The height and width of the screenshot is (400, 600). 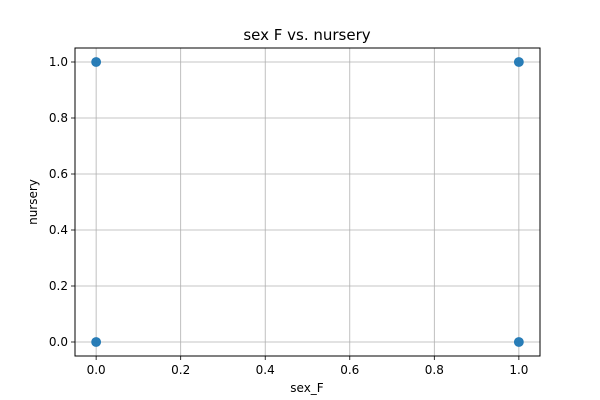 What do you see at coordinates (62, 202) in the screenshot?
I see `y-axis-ticks: 0.0 0.2 0.4 0.6 0.8 1.0` at bounding box center [62, 202].